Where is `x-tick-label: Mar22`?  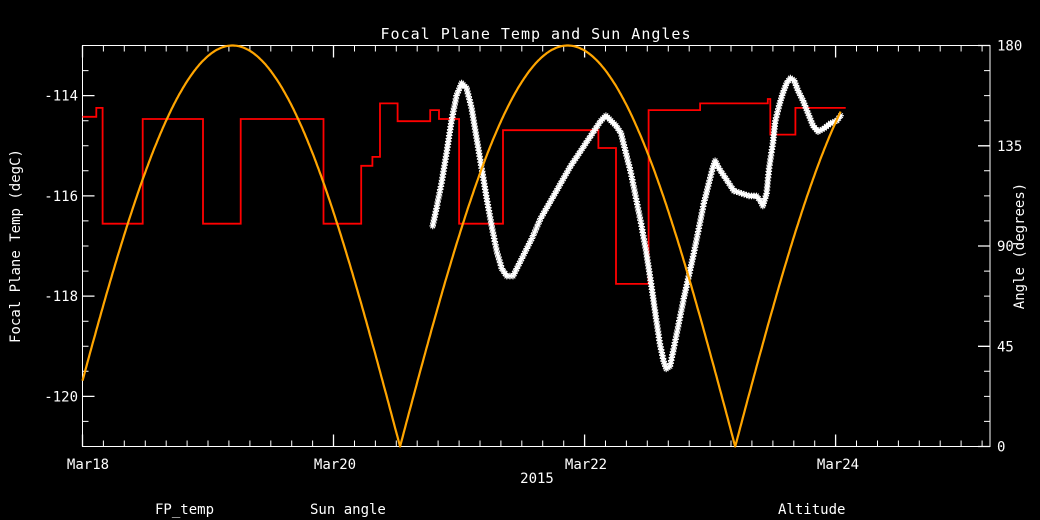 x-tick-label: Mar22 is located at coordinates (586, 465).